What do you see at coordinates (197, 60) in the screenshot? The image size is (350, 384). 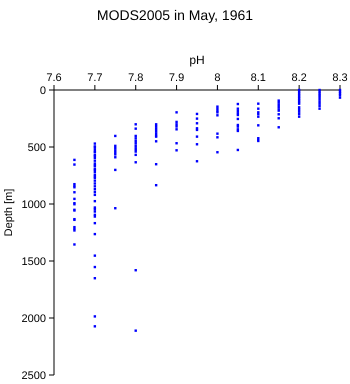 I see `x-axis-title: pH` at bounding box center [197, 60].